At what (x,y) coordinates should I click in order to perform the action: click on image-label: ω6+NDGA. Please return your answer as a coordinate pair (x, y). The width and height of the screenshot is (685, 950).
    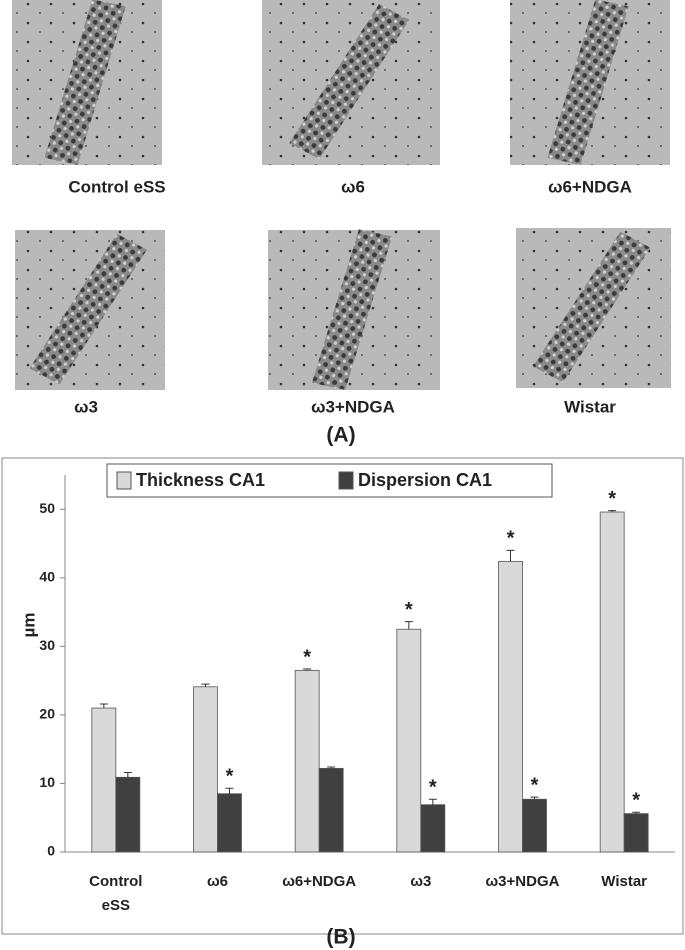
    Looking at the image, I should click on (590, 186).